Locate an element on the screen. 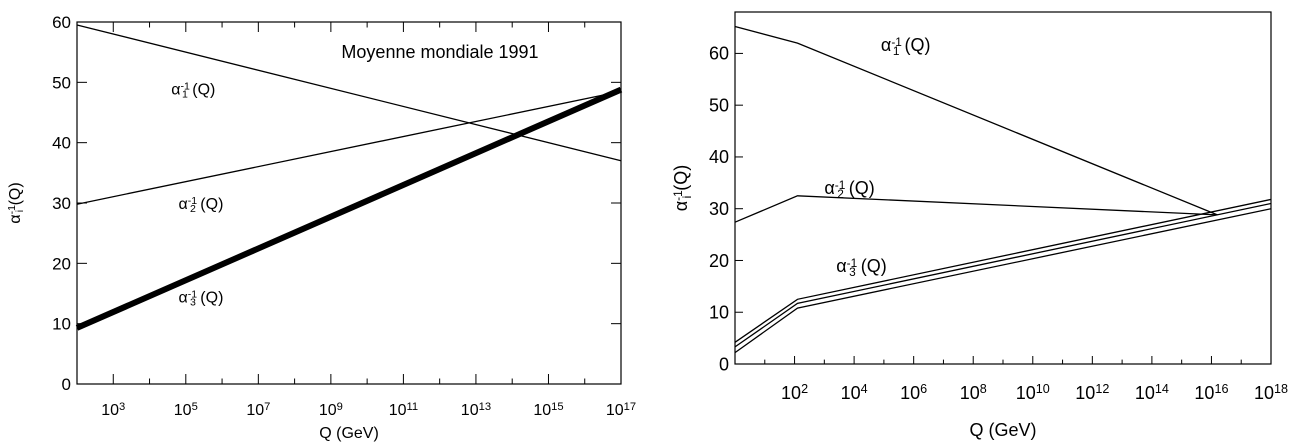  series-line-alpha3_upper is located at coordinates (1003, 270).